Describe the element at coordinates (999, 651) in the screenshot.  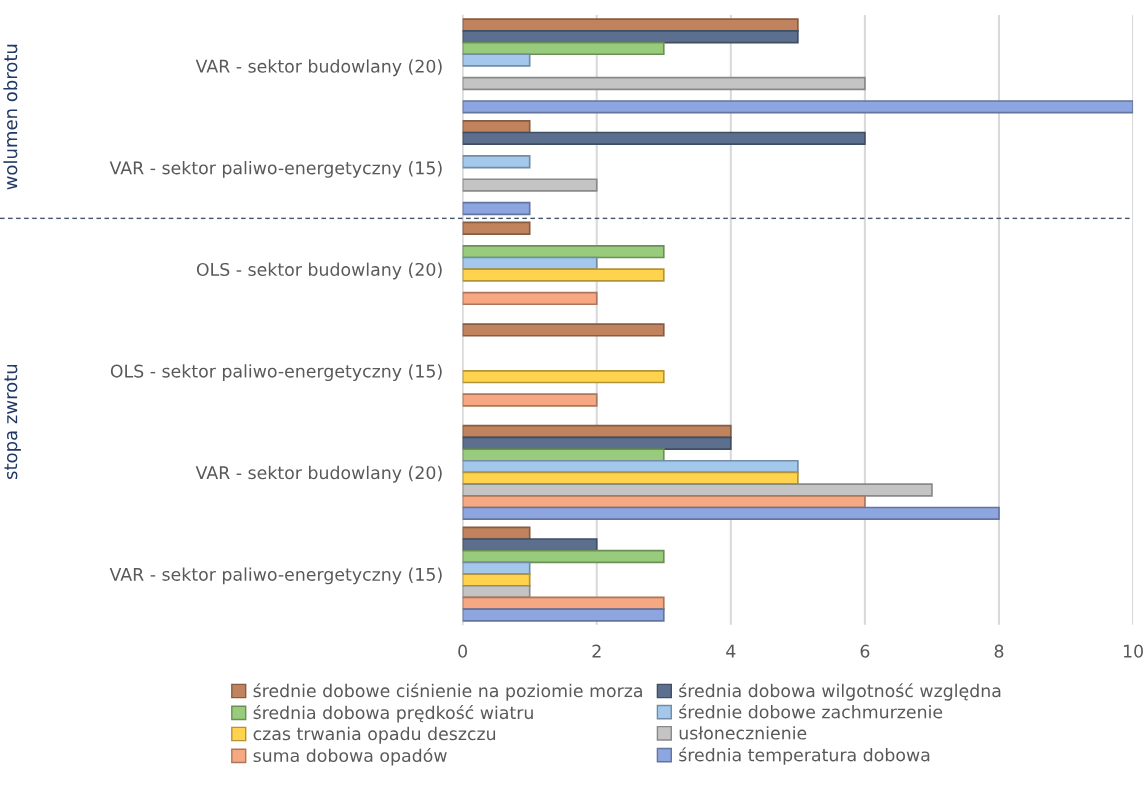
I see `x-tick-label: 8` at that location.